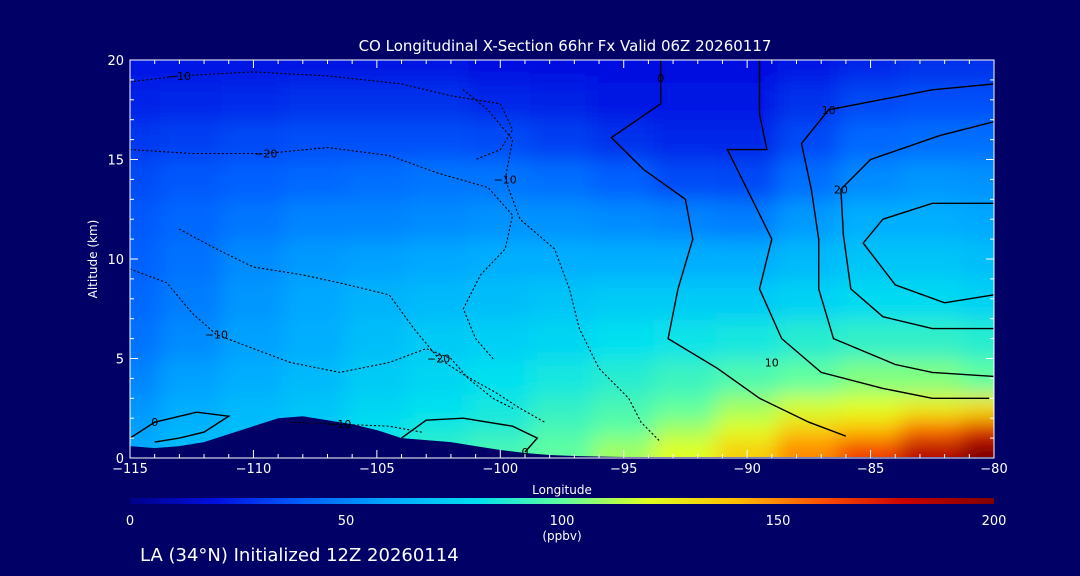  What do you see at coordinates (130, 521) in the screenshot?
I see `colorbar-tick-label: 0` at bounding box center [130, 521].